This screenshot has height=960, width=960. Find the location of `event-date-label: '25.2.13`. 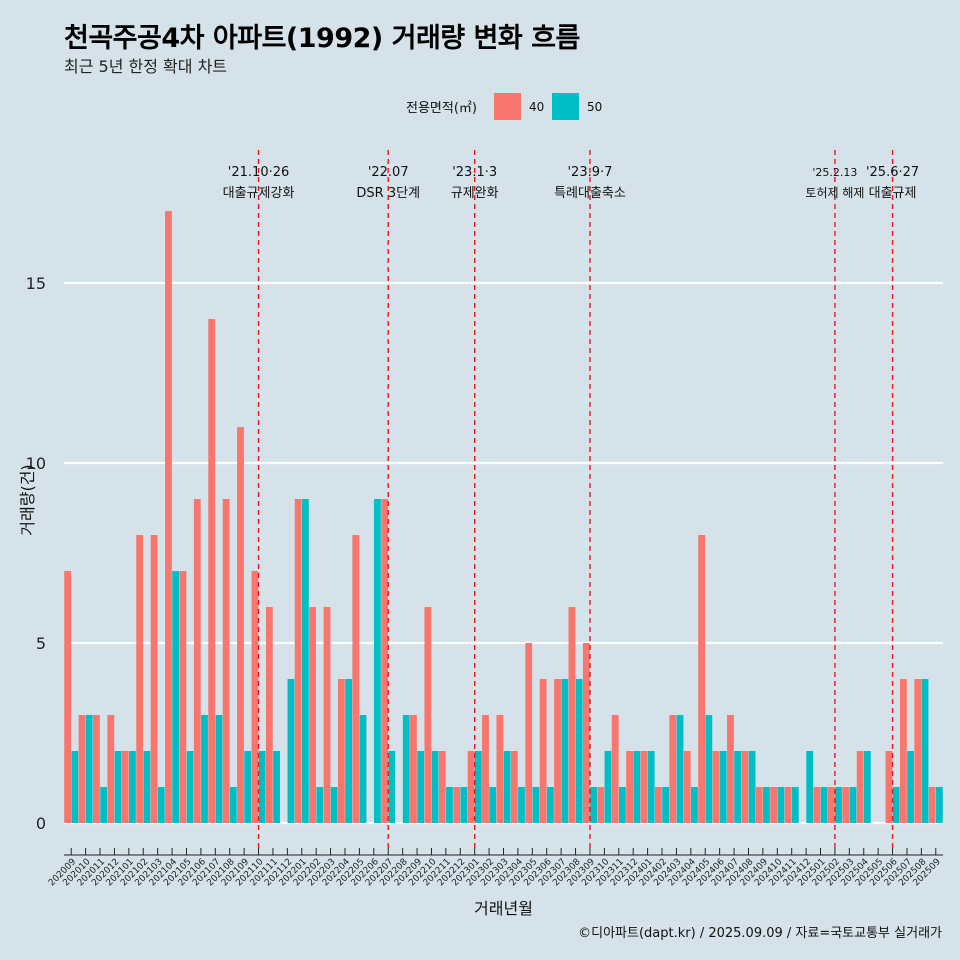

event-date-label: '25.2.13 is located at coordinates (834, 172).